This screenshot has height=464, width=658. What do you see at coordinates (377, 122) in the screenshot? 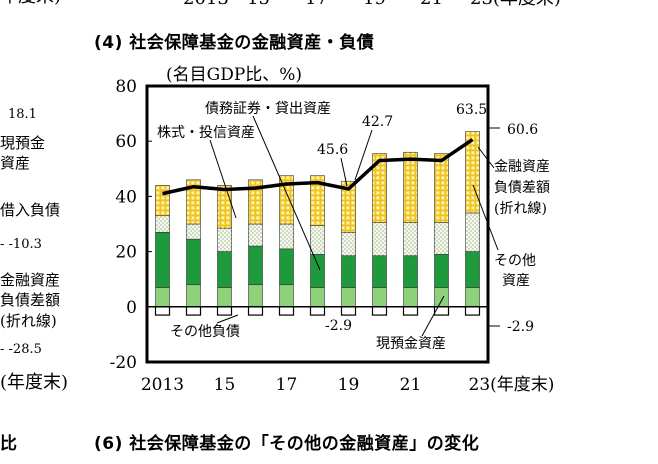
I see `value-42-7: 42.7` at bounding box center [377, 122].